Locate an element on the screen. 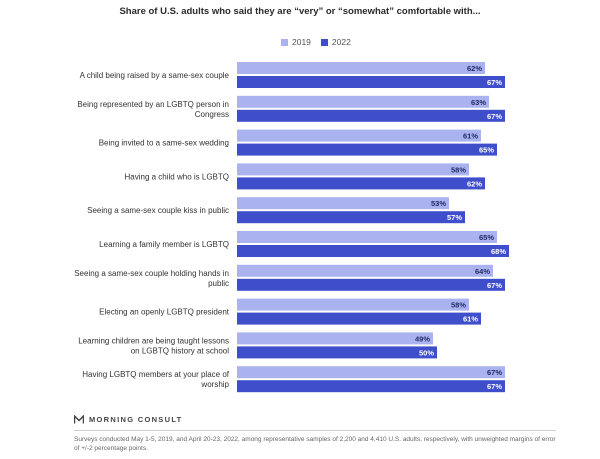 Image resolution: width=600 pixels, height=459 pixels. value-label-2019: 49% is located at coordinates (422, 338).